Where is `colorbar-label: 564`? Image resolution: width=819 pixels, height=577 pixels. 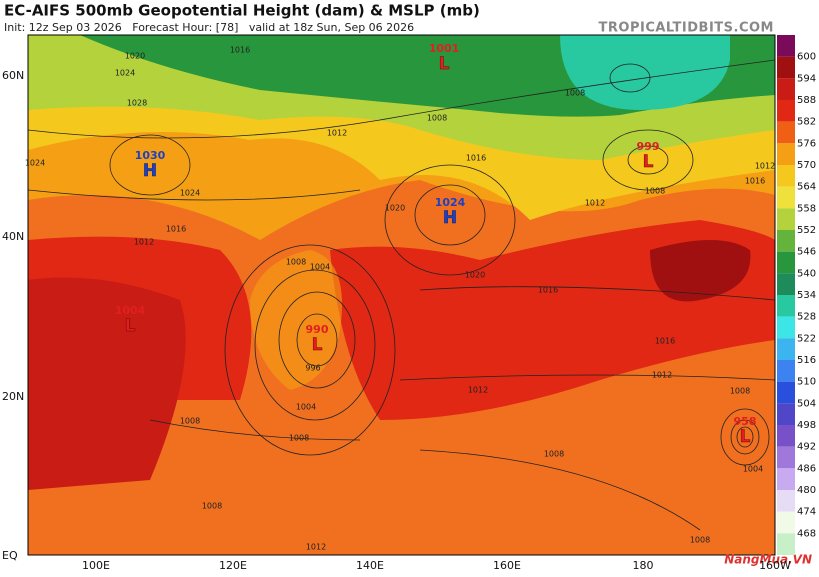 colorbar-label: 564 is located at coordinates (806, 187).